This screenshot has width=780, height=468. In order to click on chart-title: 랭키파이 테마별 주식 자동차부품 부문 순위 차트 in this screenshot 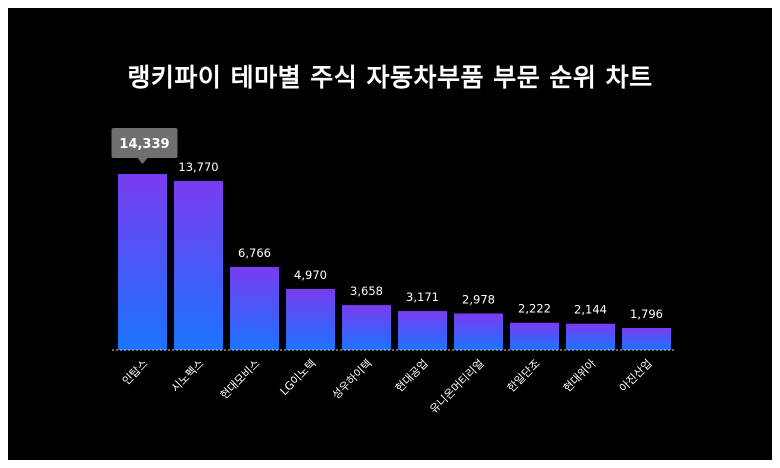, I will do `click(390, 77)`.